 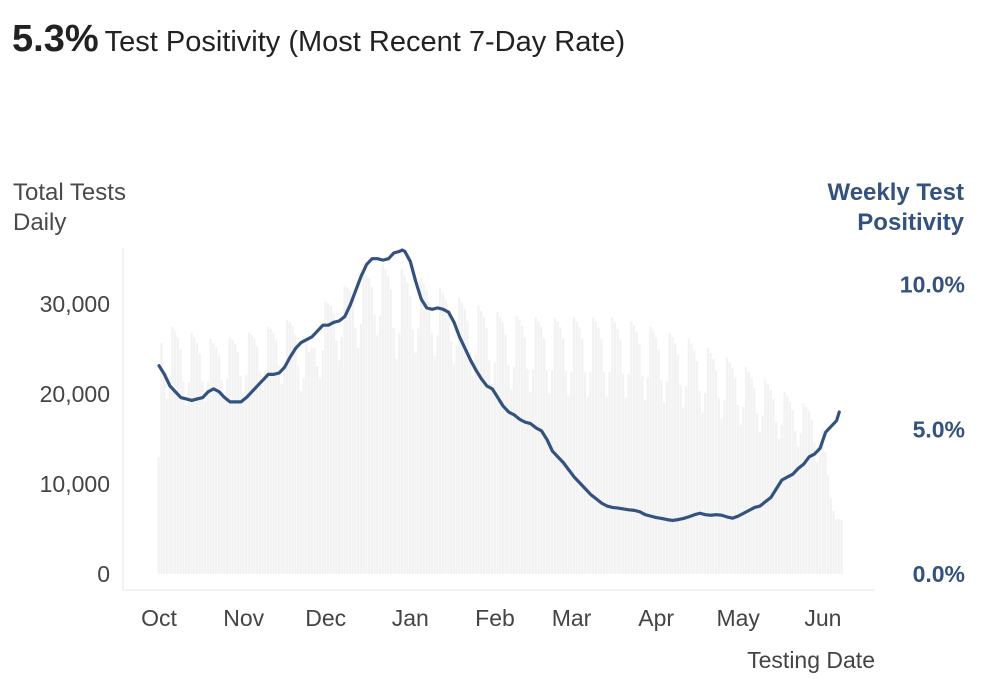 What do you see at coordinates (939, 429) in the screenshot?
I see `right-tick-label: 5.0%` at bounding box center [939, 429].